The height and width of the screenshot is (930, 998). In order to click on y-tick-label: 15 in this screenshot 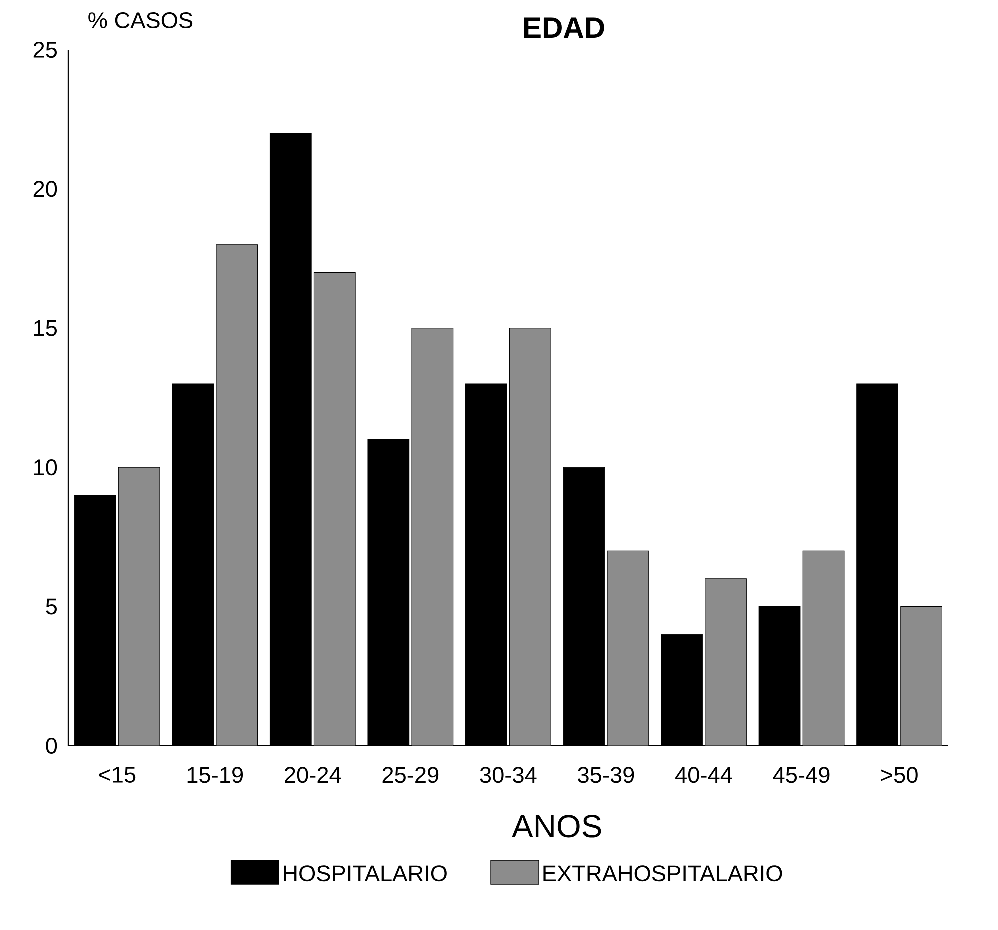, I will do `click(45, 328)`.